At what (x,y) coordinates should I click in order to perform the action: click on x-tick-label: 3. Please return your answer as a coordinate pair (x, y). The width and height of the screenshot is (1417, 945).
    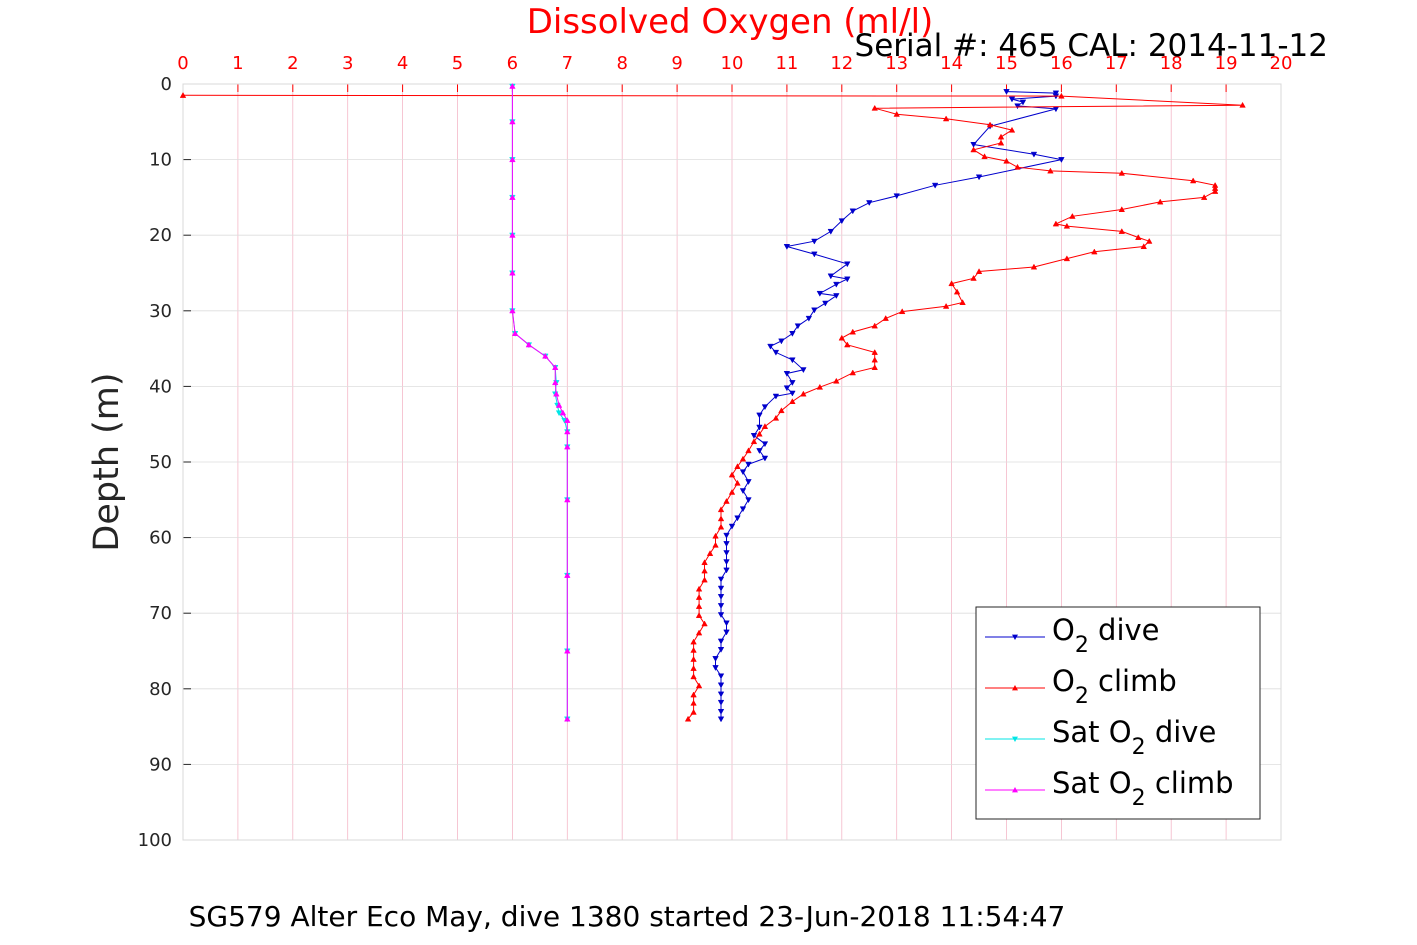
    Looking at the image, I should click on (347, 63).